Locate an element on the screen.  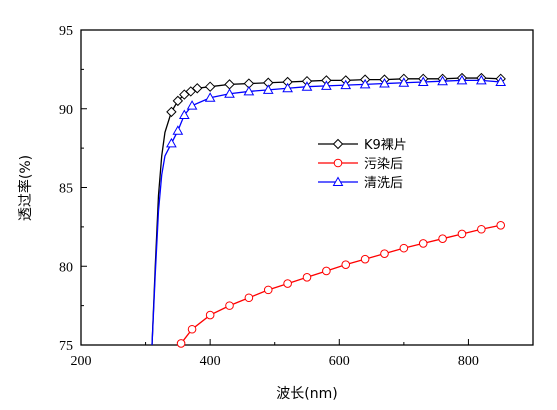
x-axis-ticks: 200 400 600 800 is located at coordinates (275, 354).